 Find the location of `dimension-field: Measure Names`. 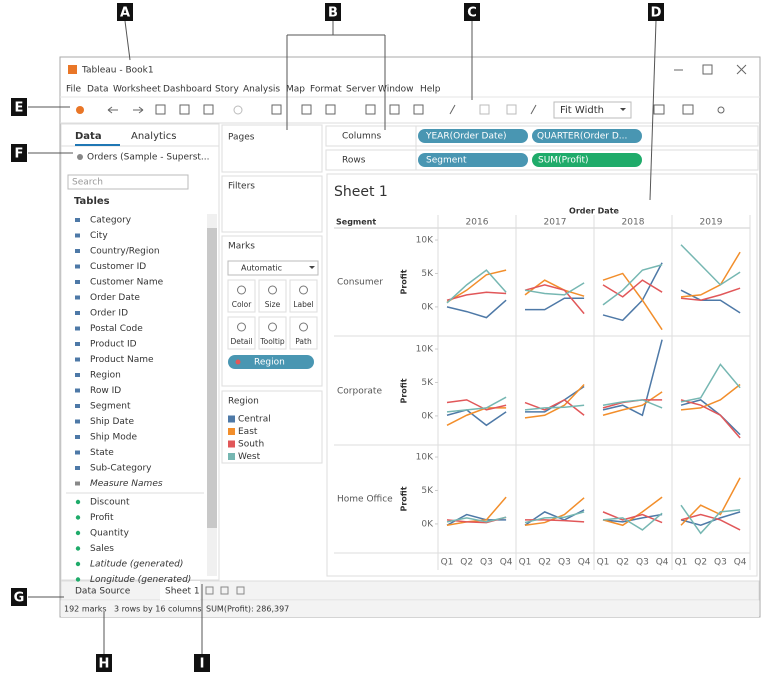

dimension-field: Measure Names is located at coordinates (126, 484).